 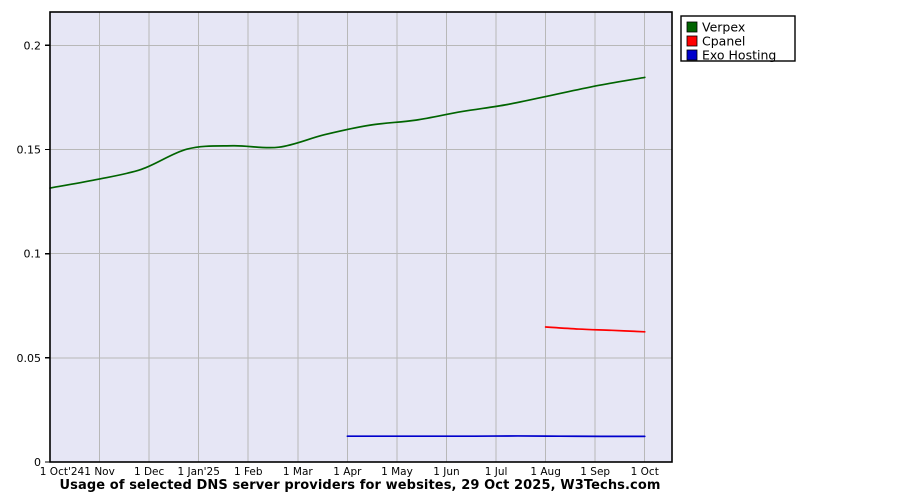 What do you see at coordinates (29, 150) in the screenshot?
I see `y-tick-label: 0.15` at bounding box center [29, 150].